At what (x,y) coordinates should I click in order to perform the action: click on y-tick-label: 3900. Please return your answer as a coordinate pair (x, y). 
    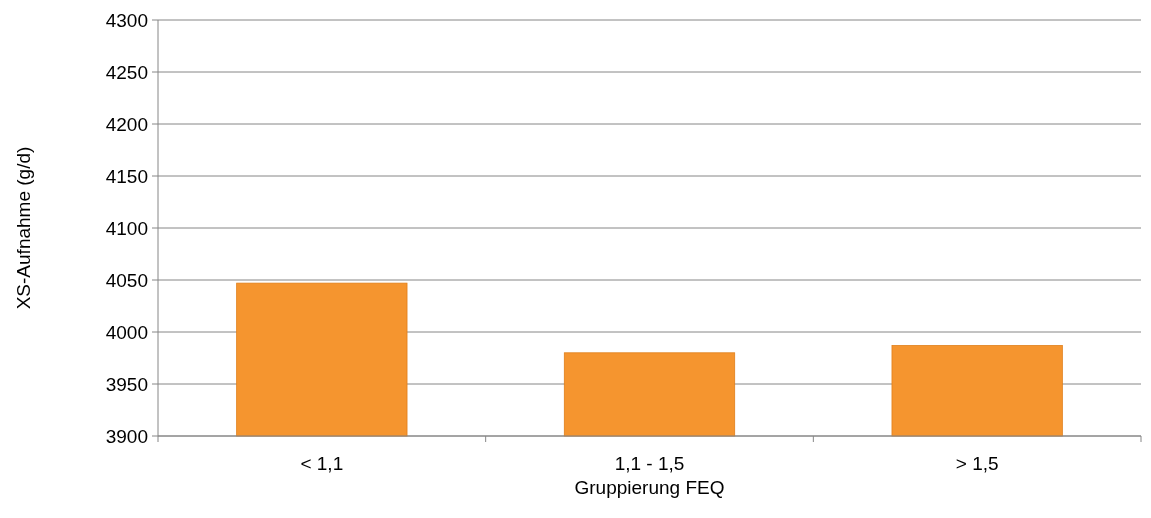
    Looking at the image, I should click on (126, 436).